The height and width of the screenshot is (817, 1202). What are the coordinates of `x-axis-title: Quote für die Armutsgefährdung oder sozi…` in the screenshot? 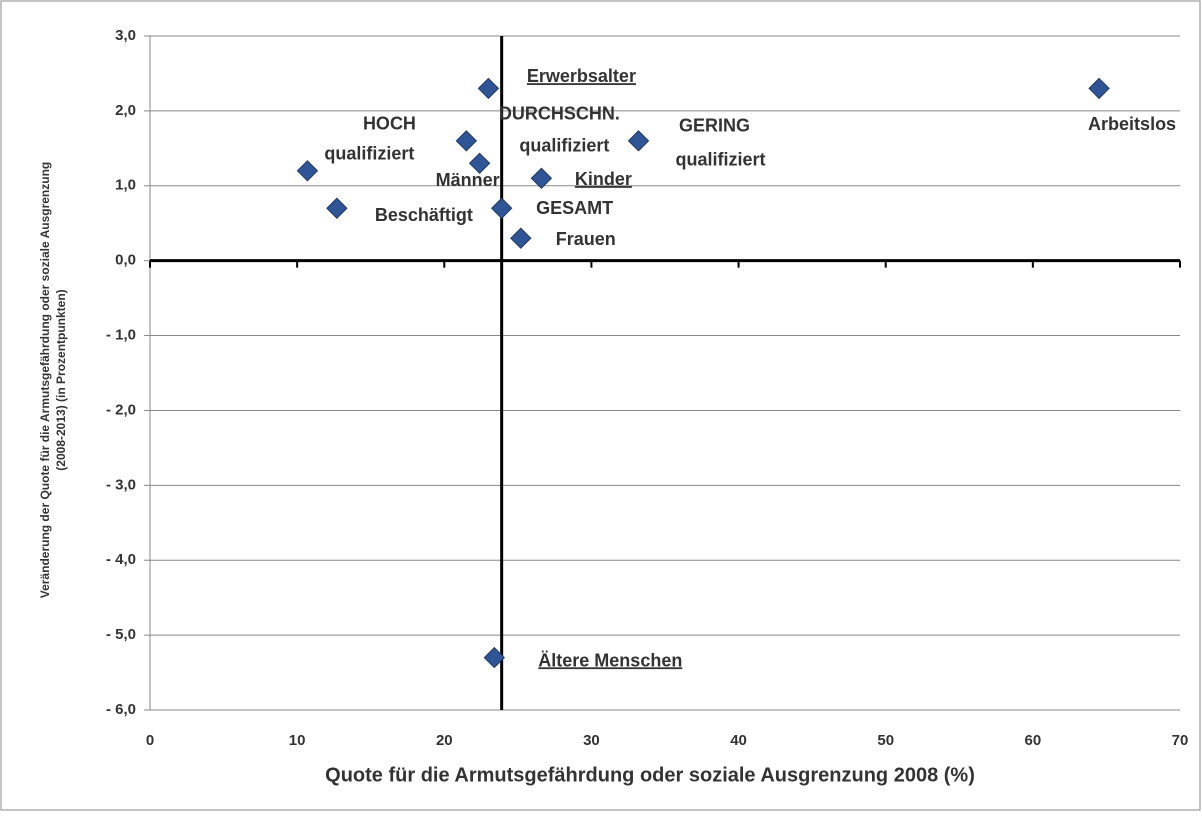 It's located at (650, 775).